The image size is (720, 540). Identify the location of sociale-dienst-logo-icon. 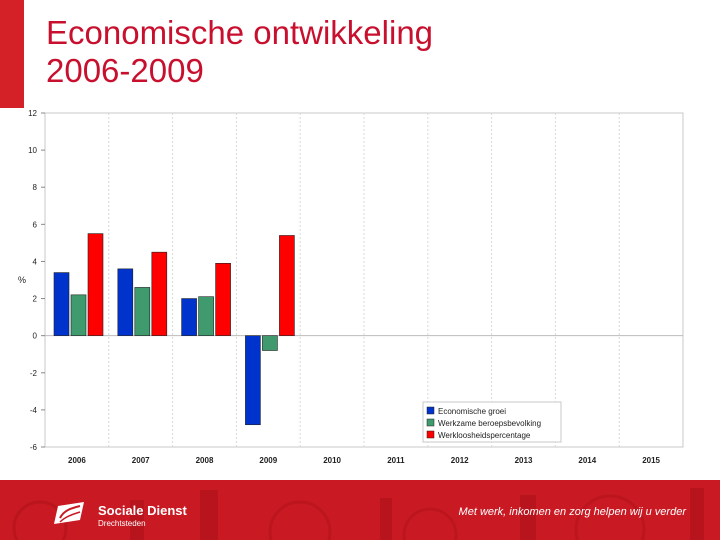
(69, 513).